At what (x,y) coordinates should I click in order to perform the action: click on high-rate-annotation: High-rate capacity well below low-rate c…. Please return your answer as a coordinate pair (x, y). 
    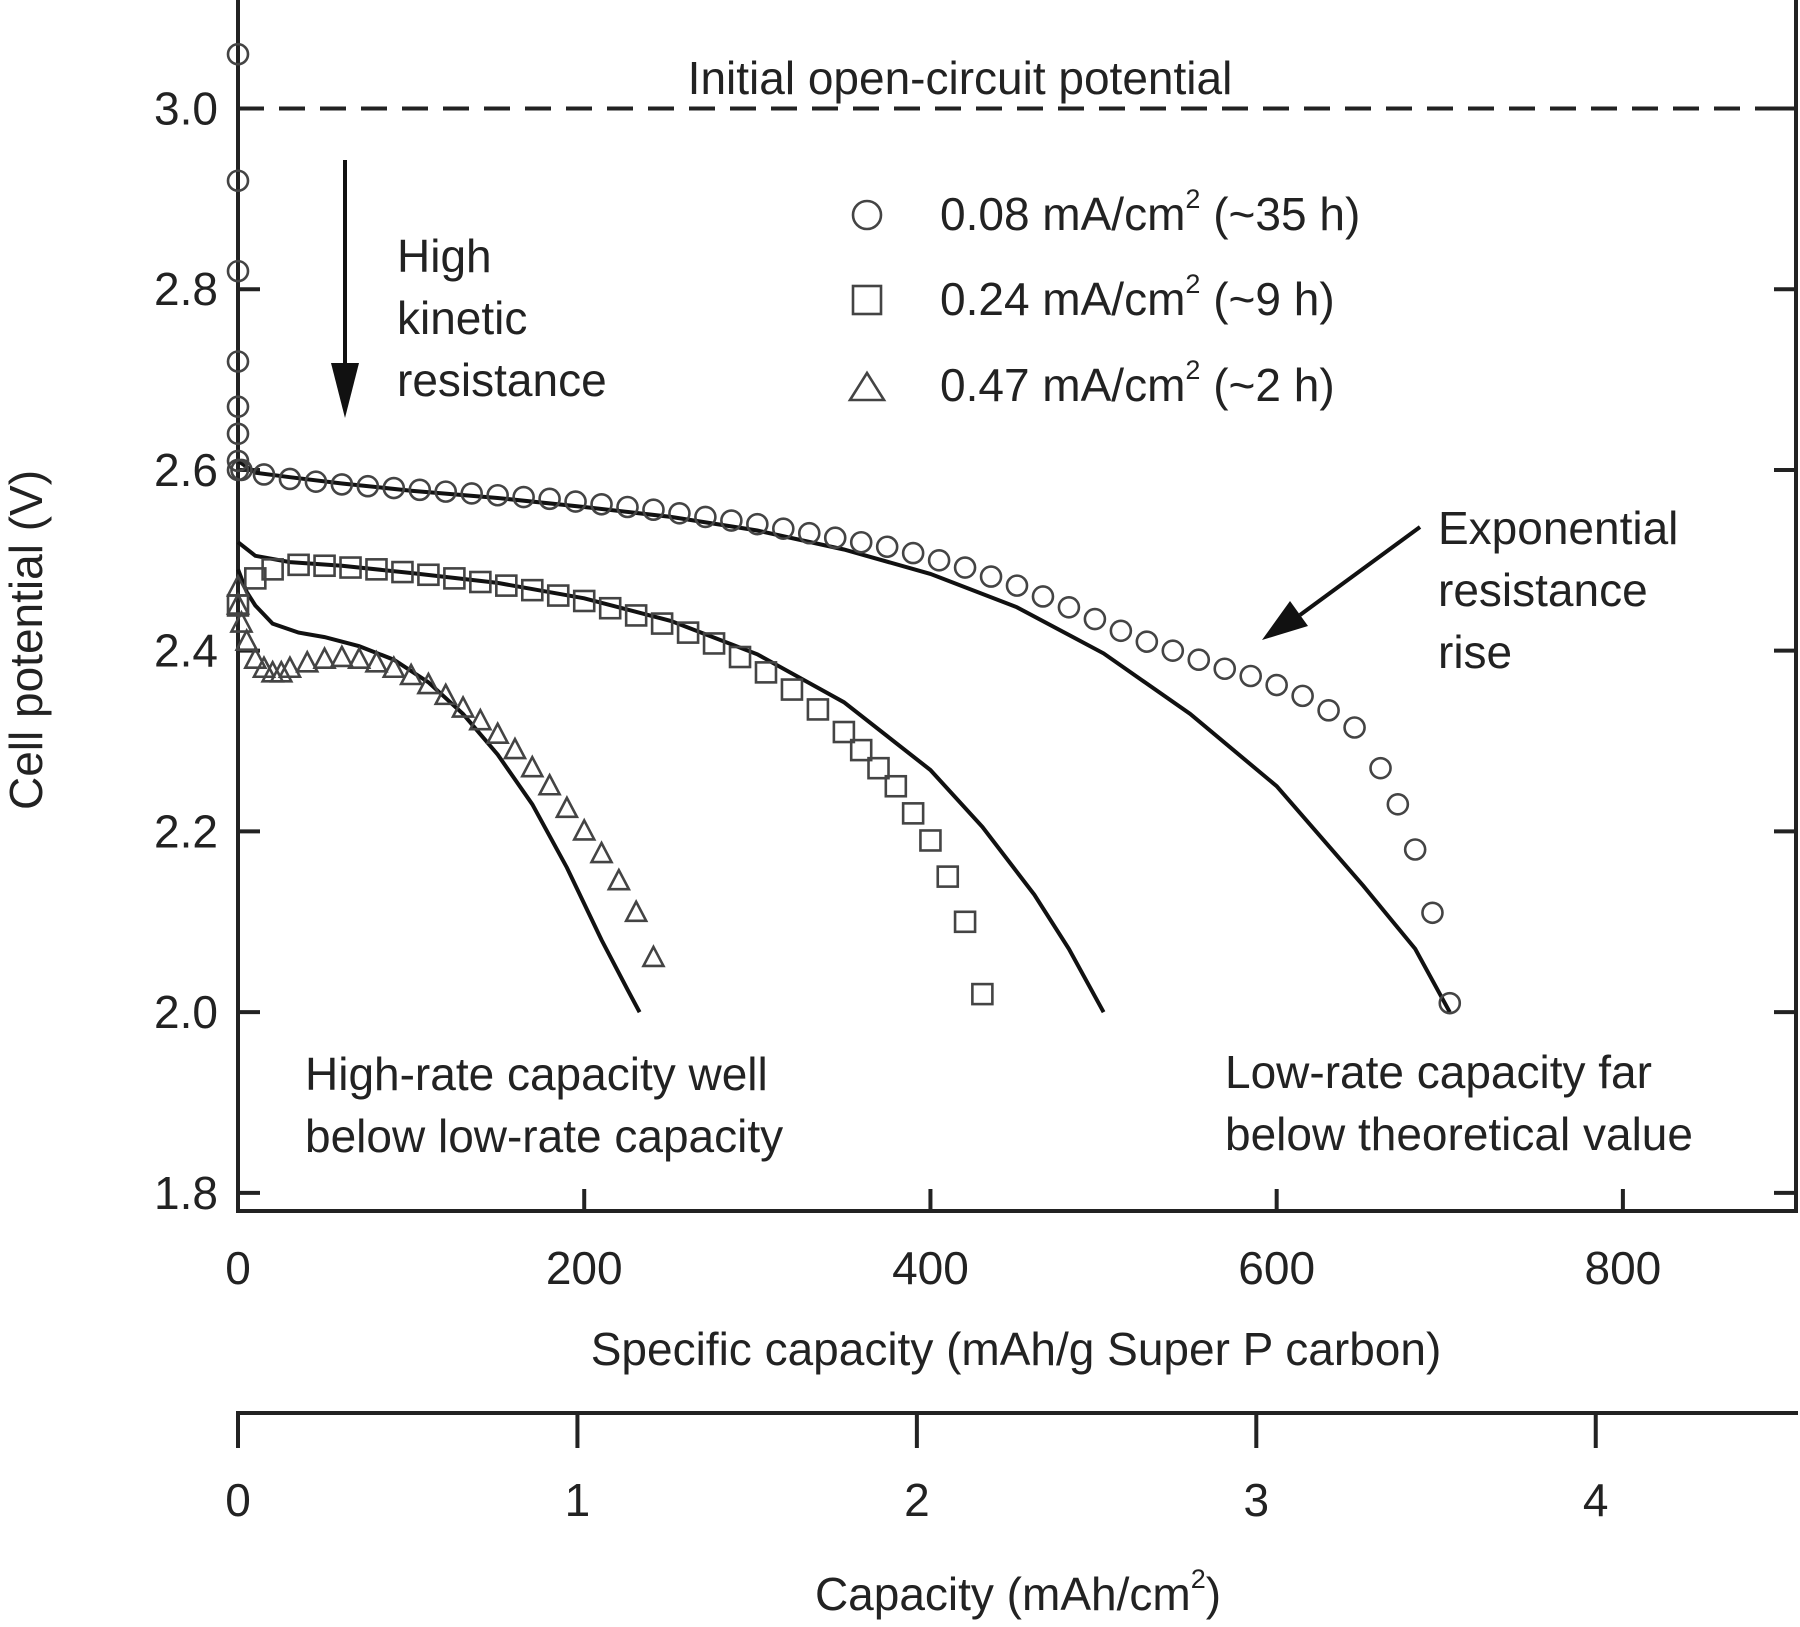
    Looking at the image, I should click on (544, 1105).